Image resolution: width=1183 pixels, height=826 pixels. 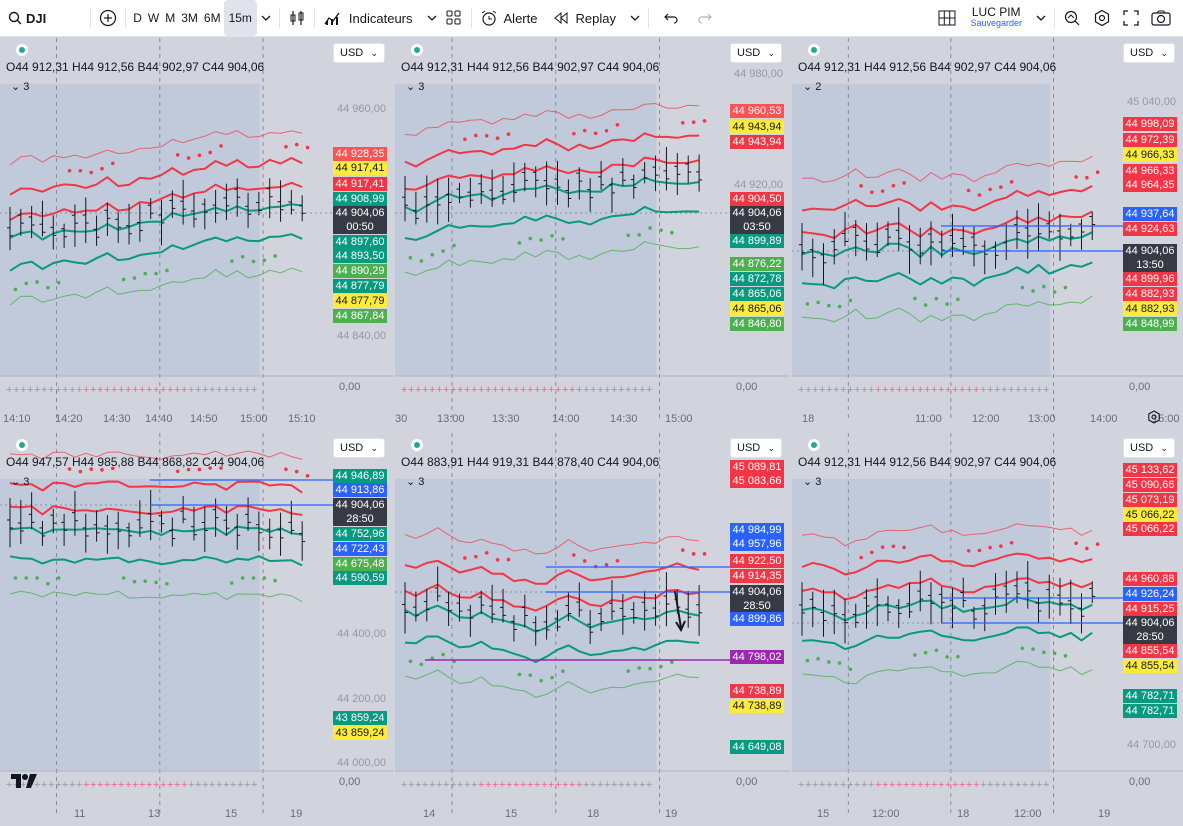 I want to click on templates-button, so click(x=454, y=18).